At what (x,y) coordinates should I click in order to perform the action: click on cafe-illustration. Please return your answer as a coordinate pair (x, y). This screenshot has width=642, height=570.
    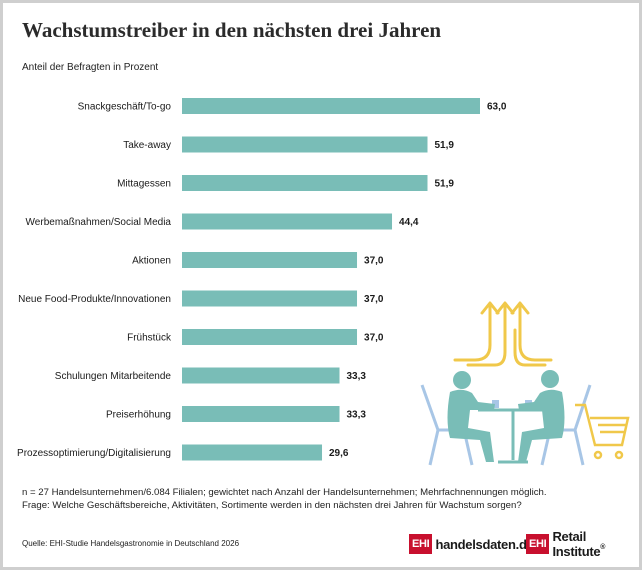
    Looking at the image, I should click on (525, 383).